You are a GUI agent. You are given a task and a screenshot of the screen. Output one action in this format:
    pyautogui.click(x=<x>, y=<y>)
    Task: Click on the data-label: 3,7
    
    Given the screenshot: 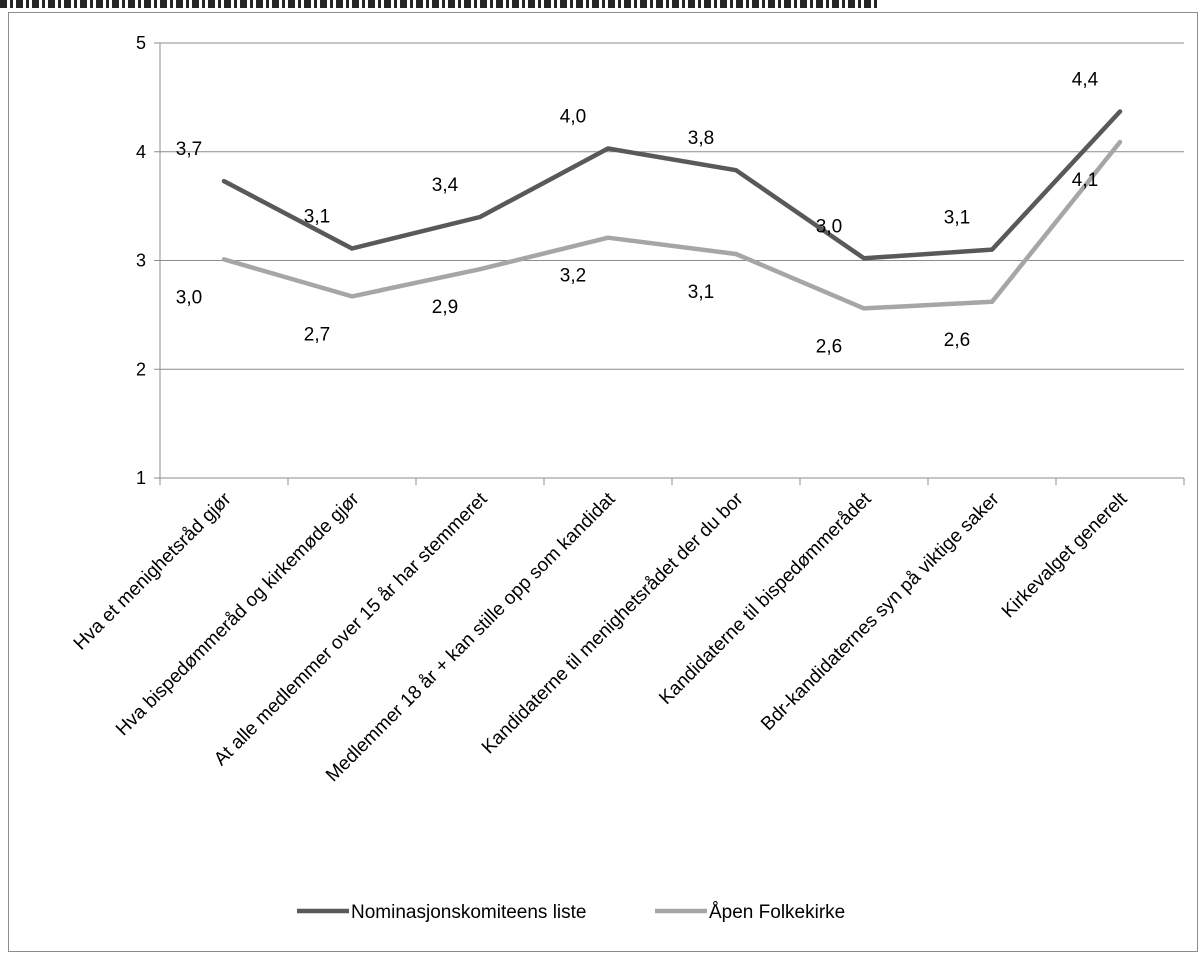 What is the action you would take?
    pyautogui.click(x=189, y=149)
    